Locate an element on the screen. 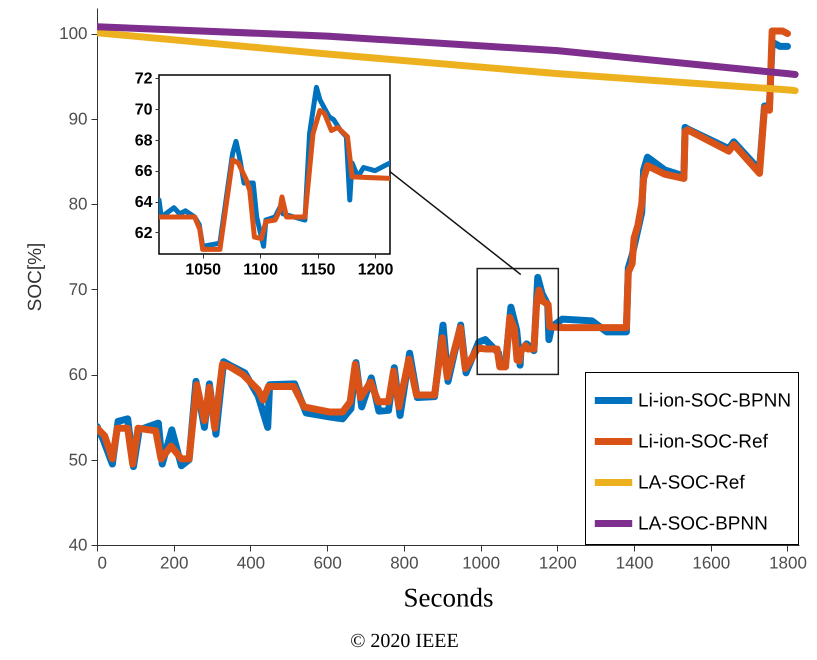 This screenshot has height=660, width=817. x-tick-label: 400 is located at coordinates (251, 563).